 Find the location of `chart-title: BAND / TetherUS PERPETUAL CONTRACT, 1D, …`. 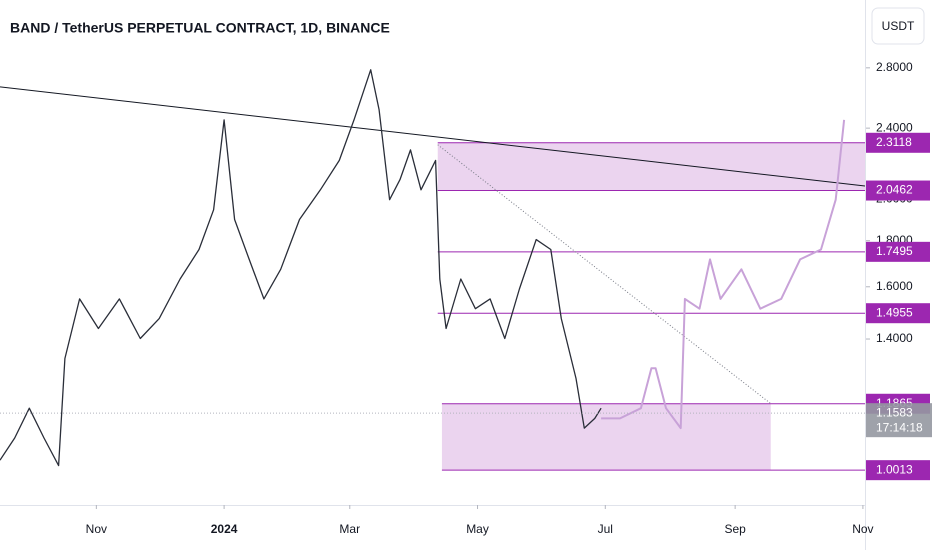

chart-title: BAND / TetherUS PERPETUAL CONTRACT, 1D, … is located at coordinates (200, 28).